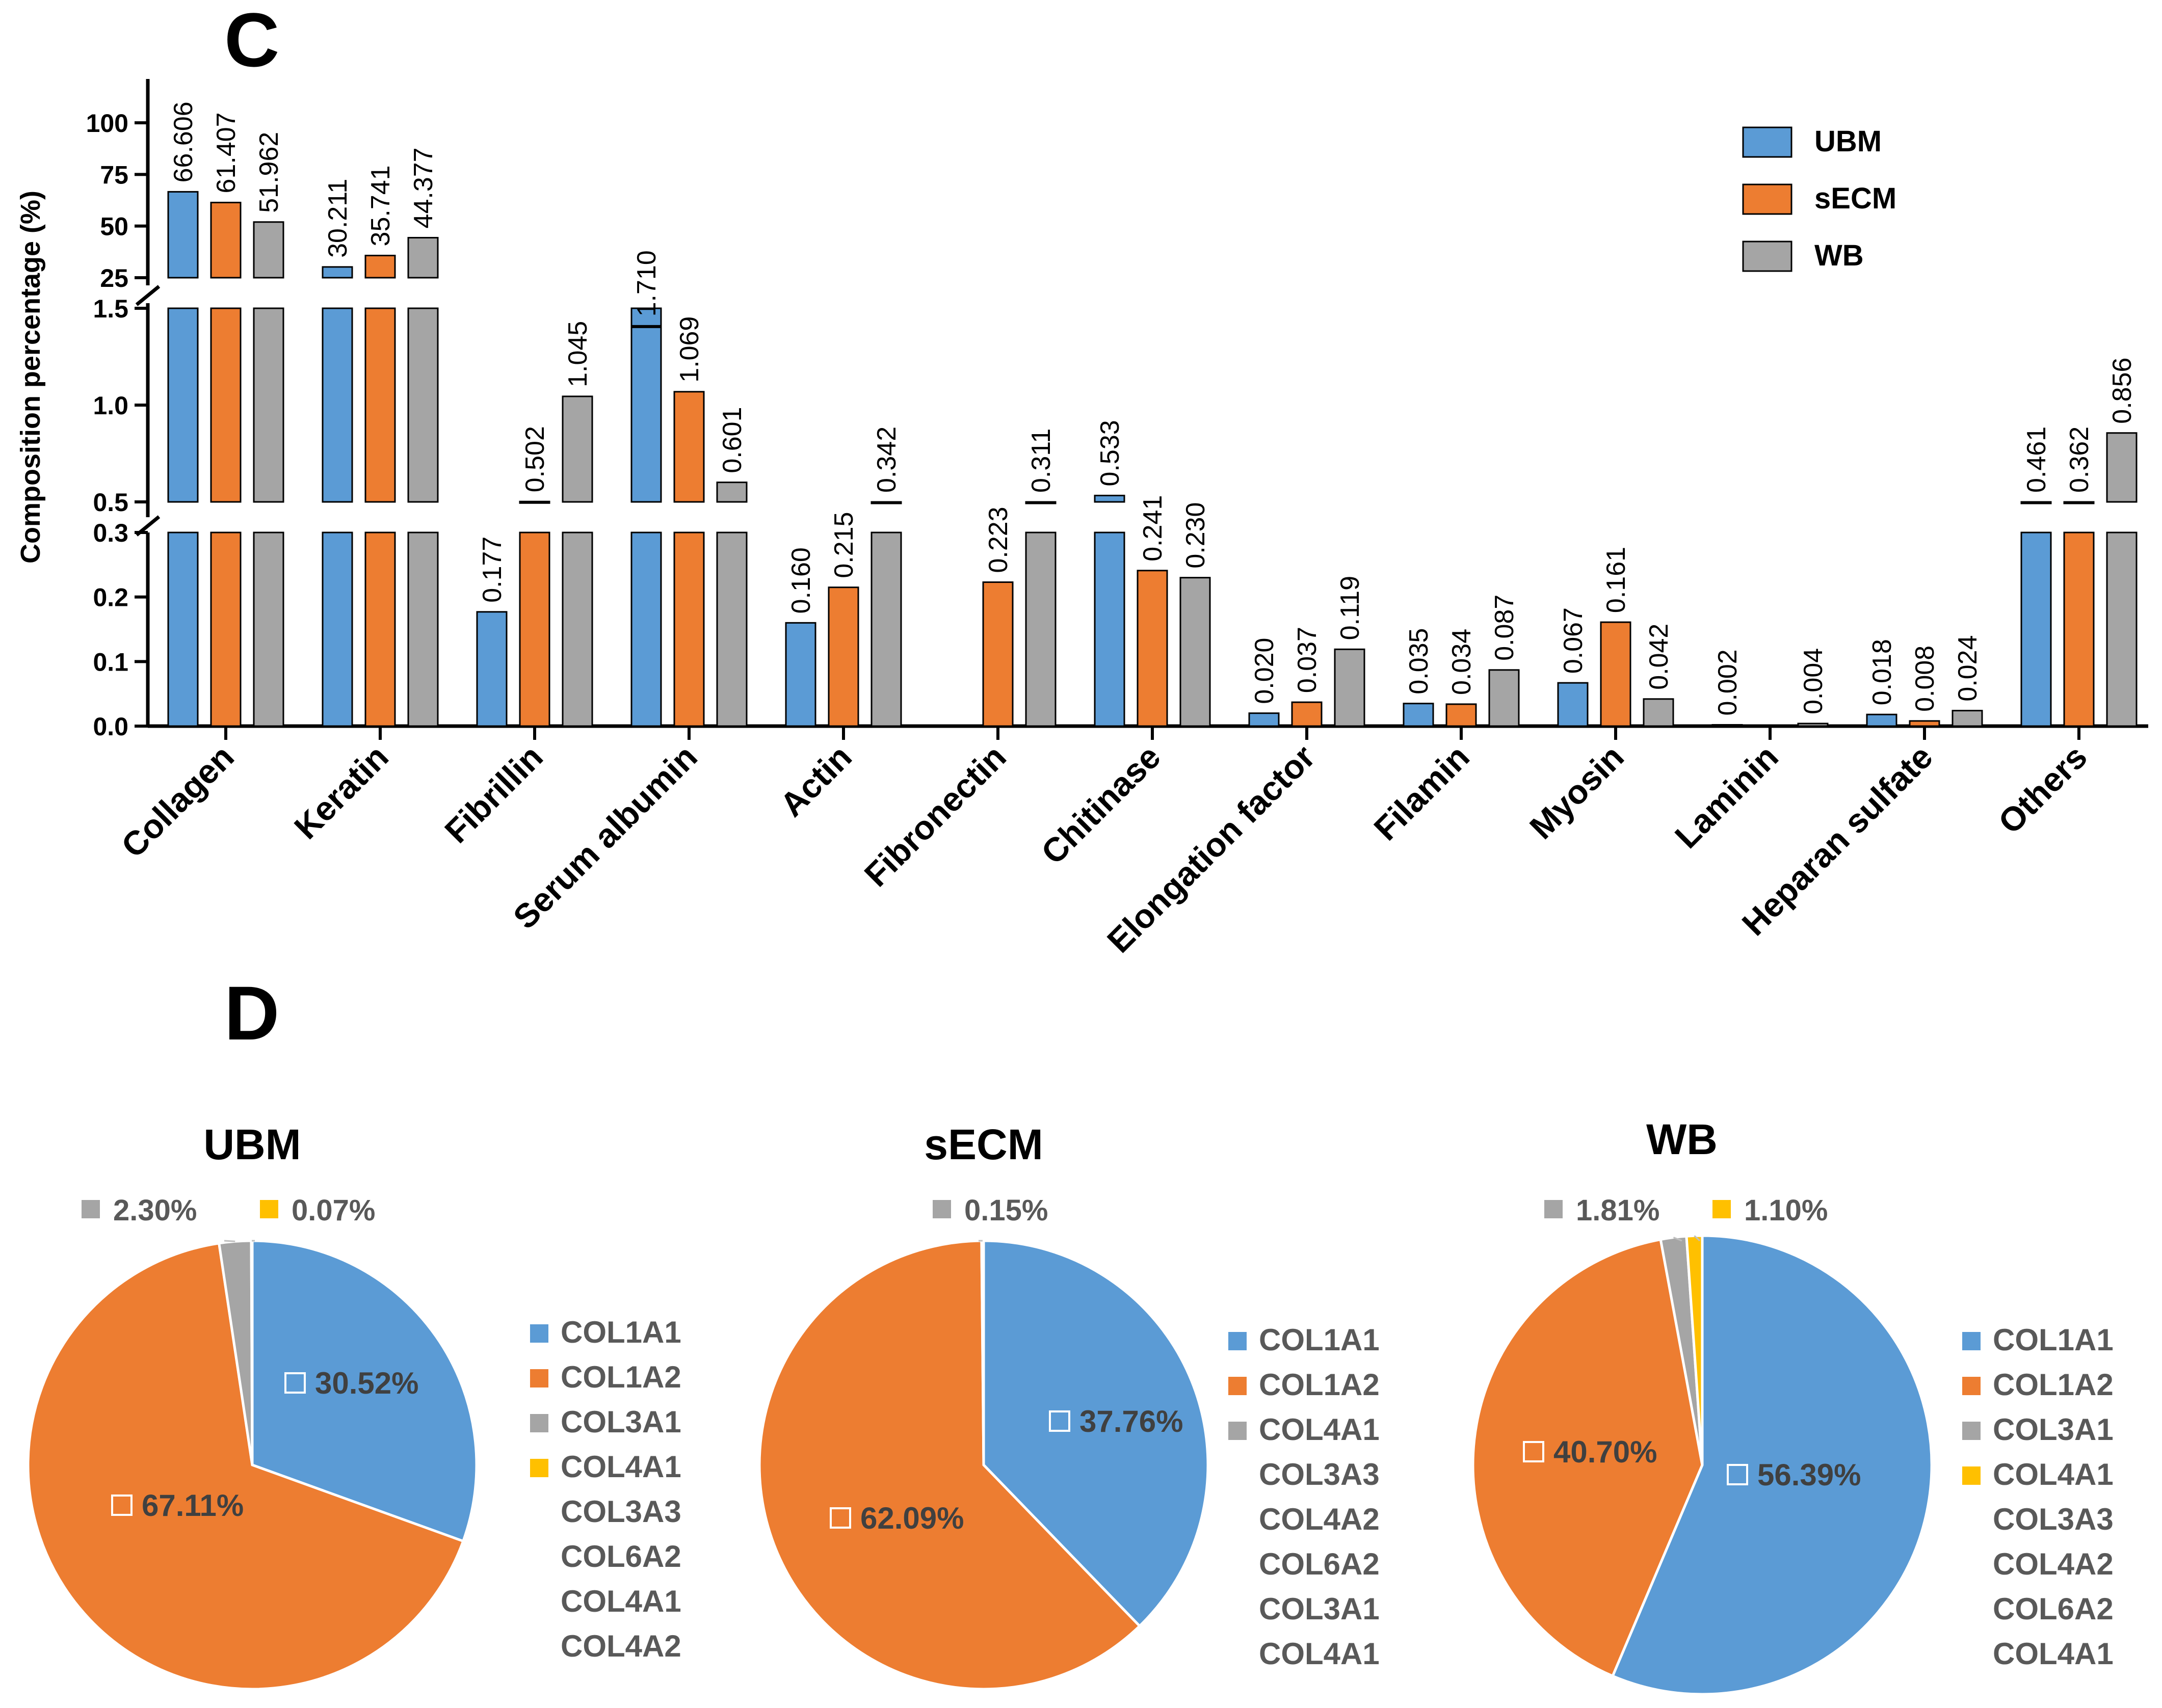 The width and height of the screenshot is (2162, 1708). What do you see at coordinates (338, 218) in the screenshot?
I see `data-label: 30.211` at bounding box center [338, 218].